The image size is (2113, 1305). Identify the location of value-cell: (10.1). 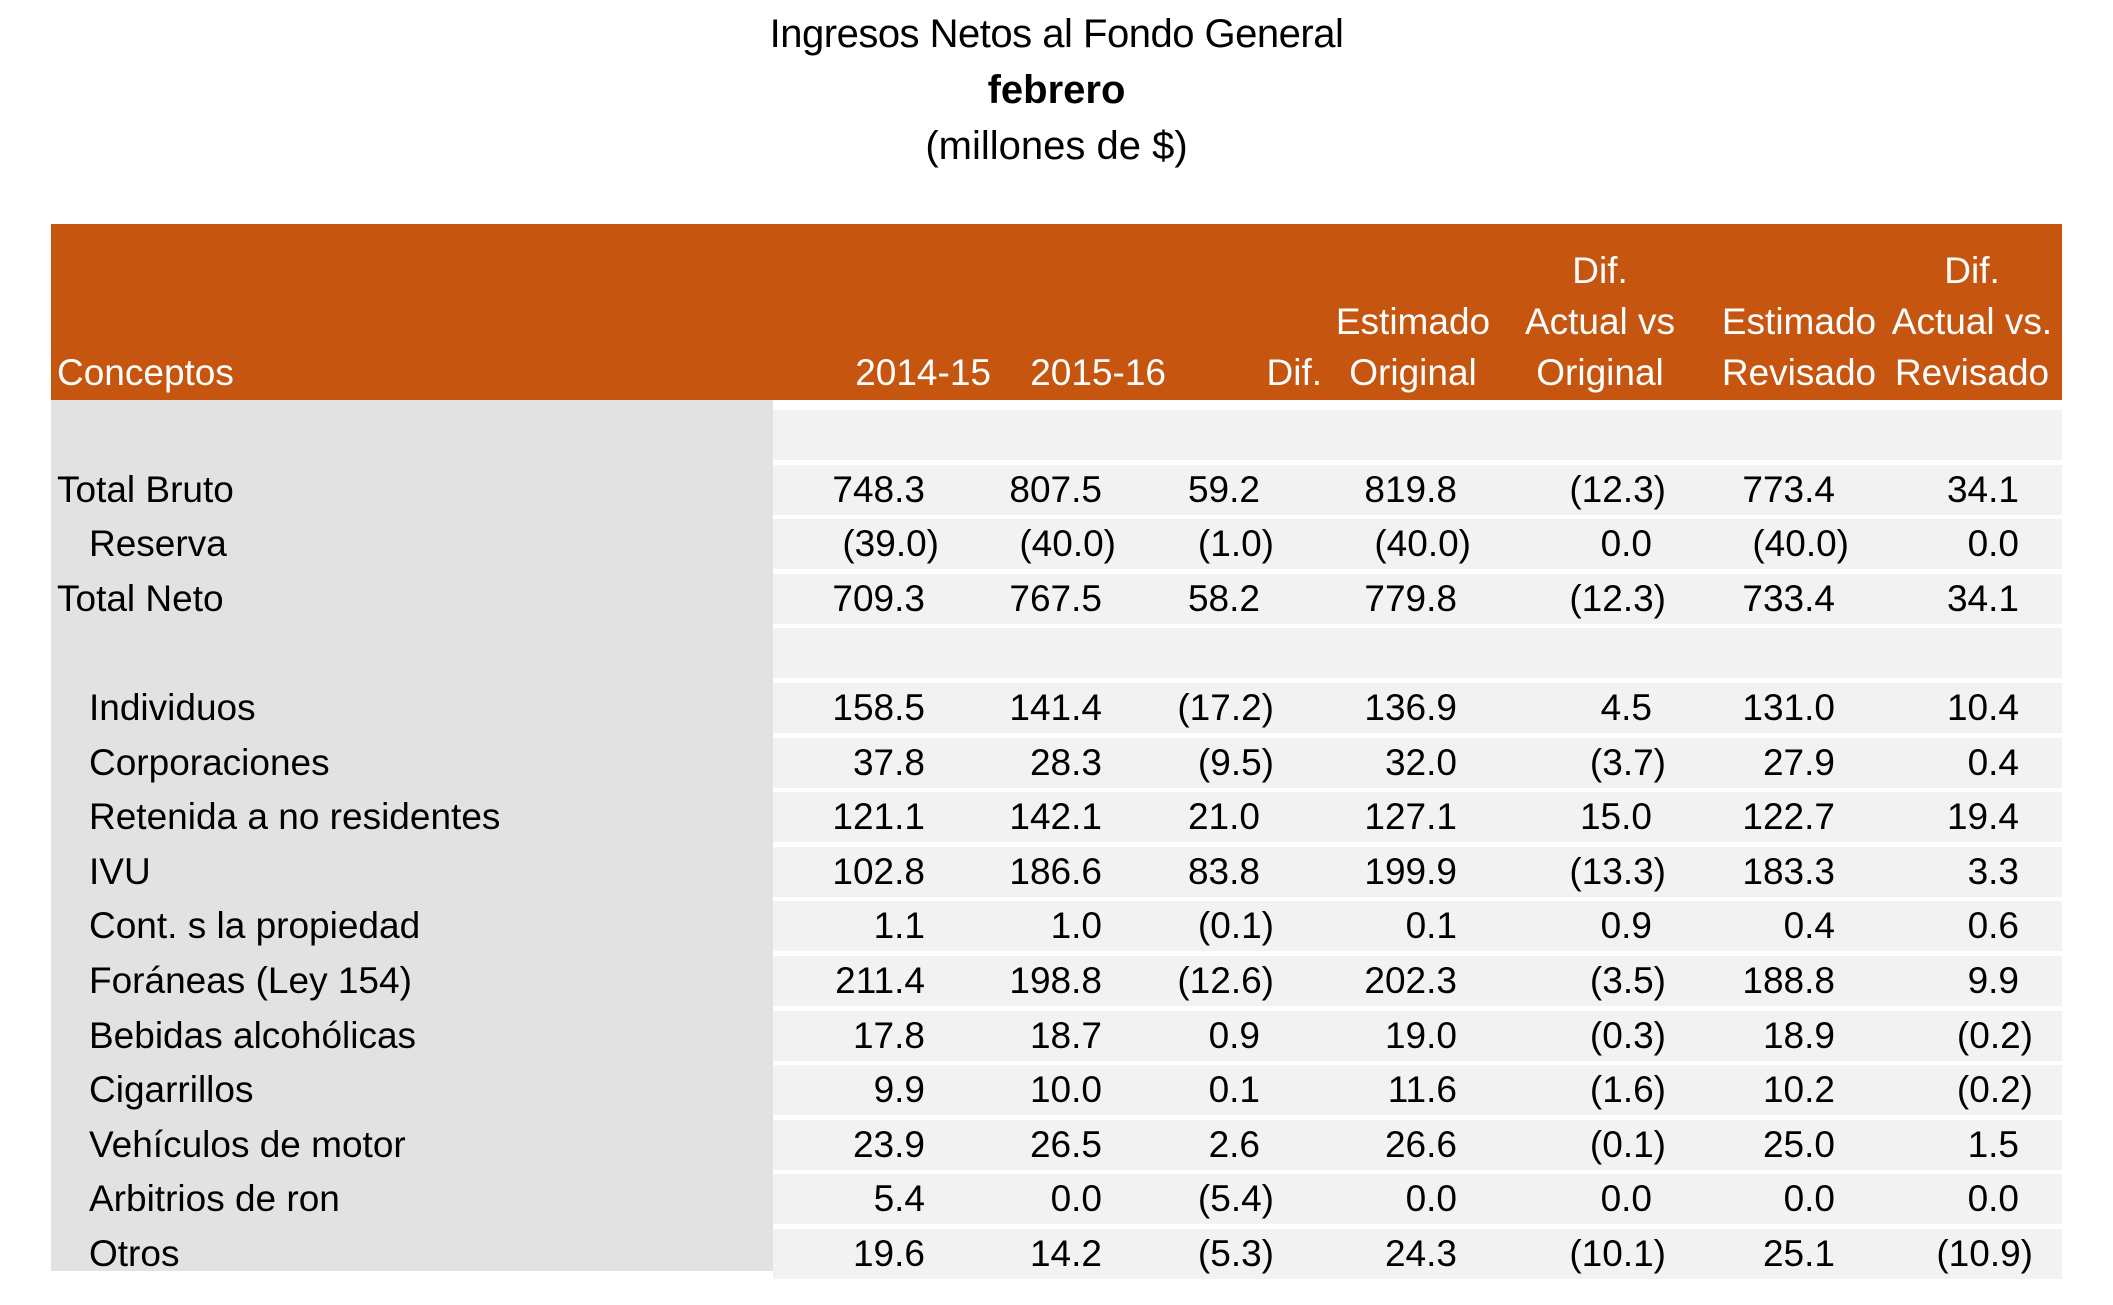
(1617, 1253).